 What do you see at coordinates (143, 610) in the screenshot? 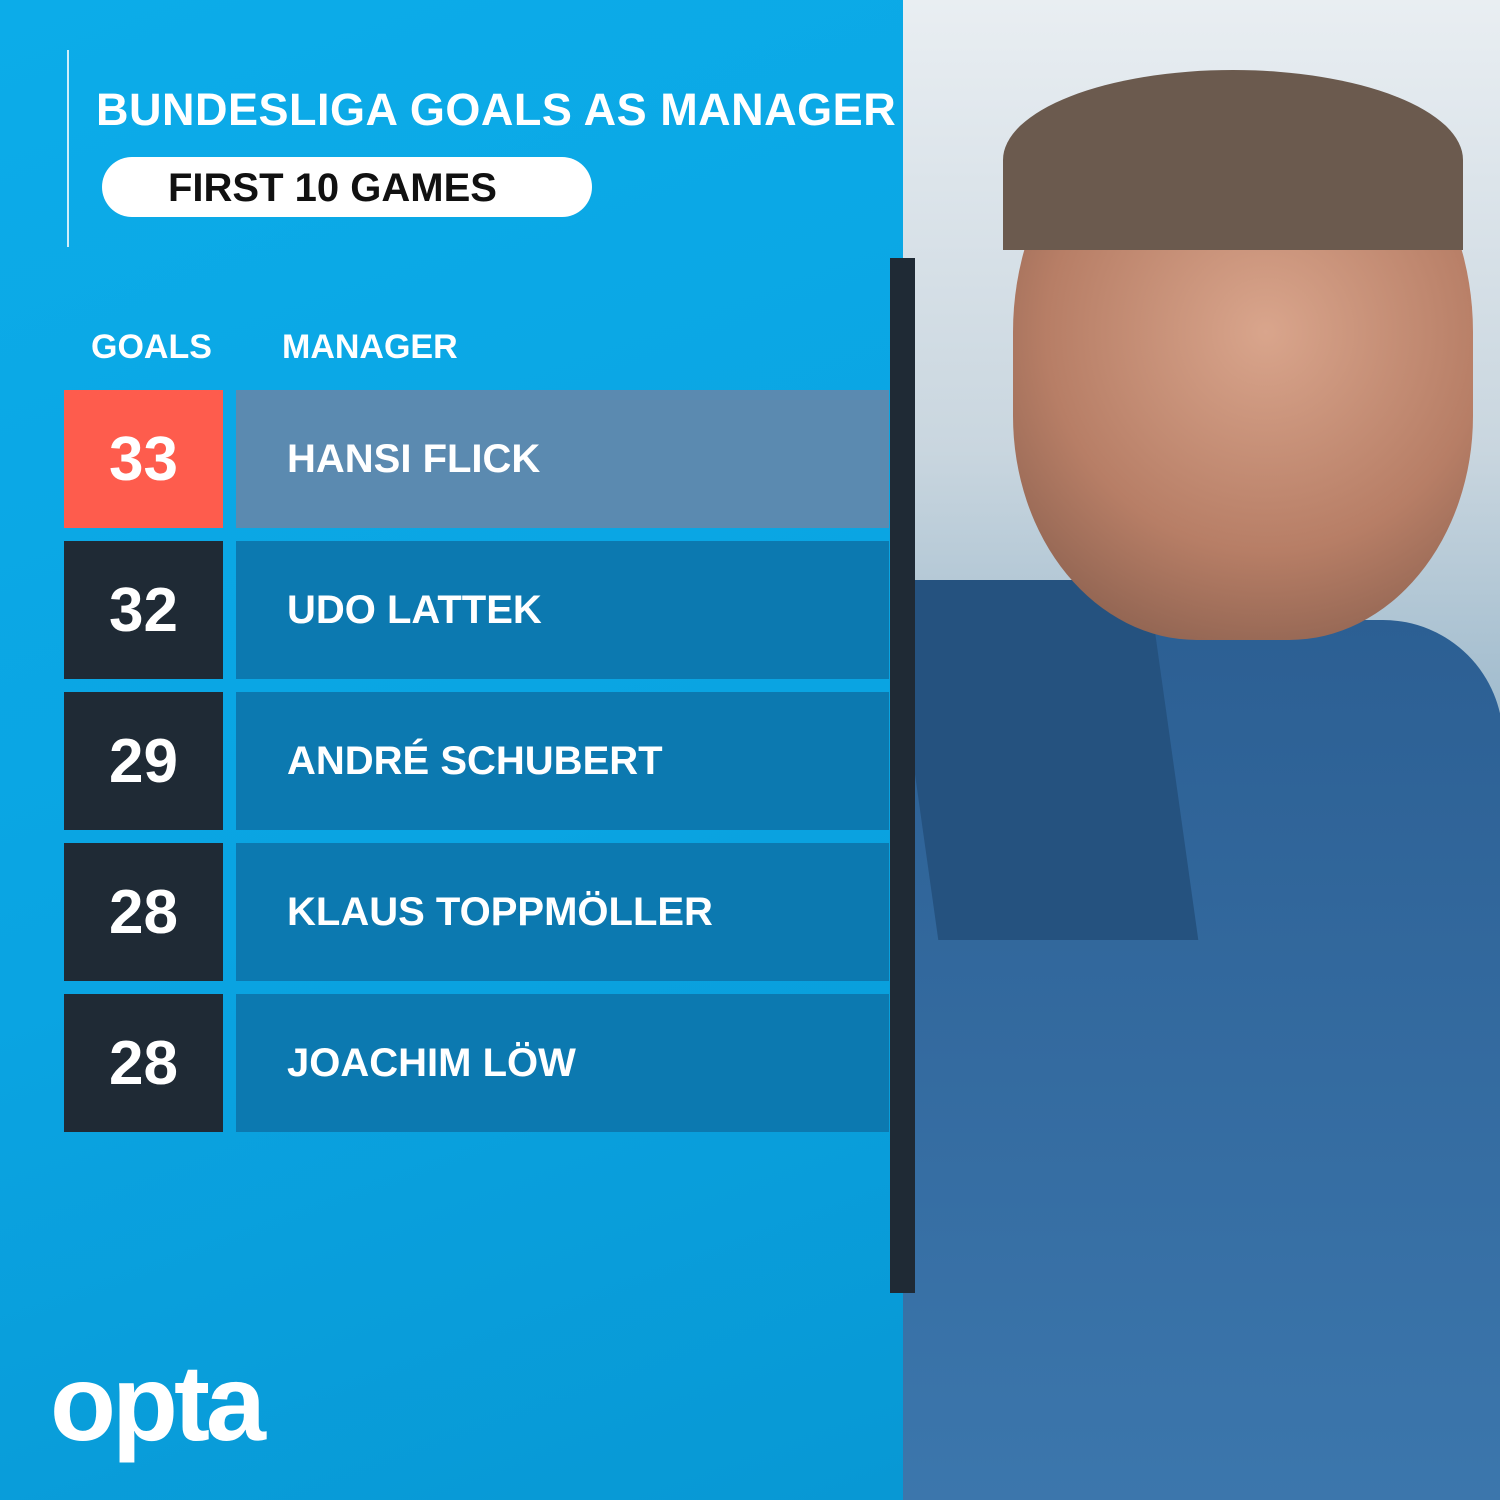
I see `goals-value: 32` at bounding box center [143, 610].